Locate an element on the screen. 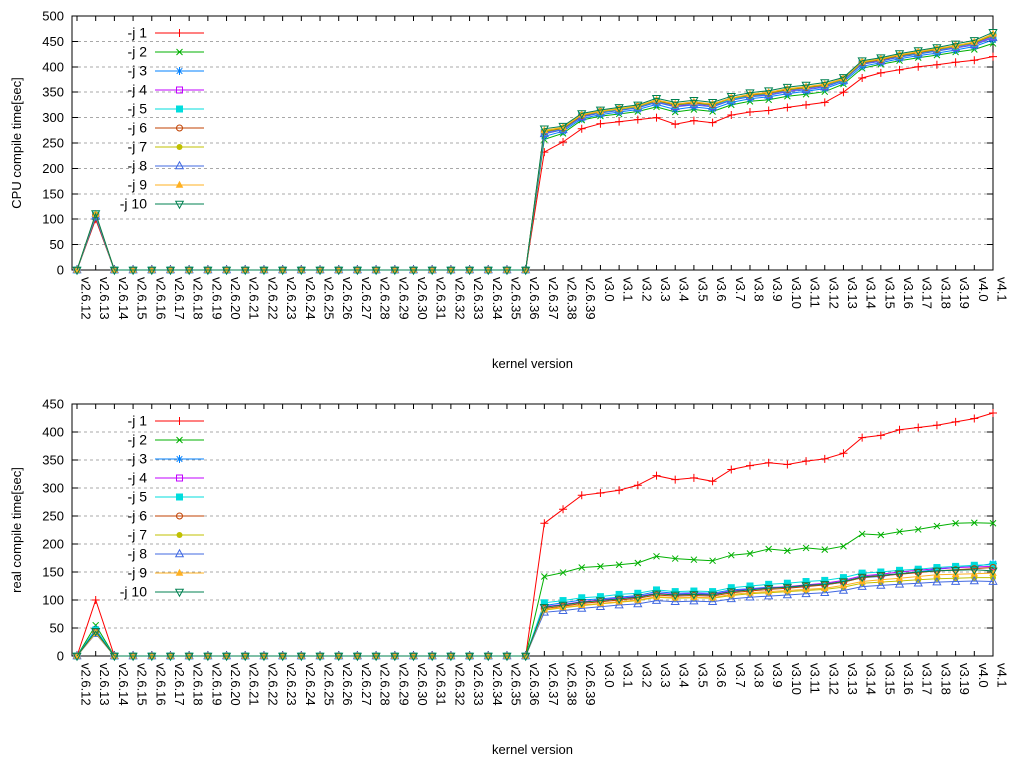 Image resolution: width=1024 pixels, height=768 pixels. y-tick-label: 450 is located at coordinates (53, 41).